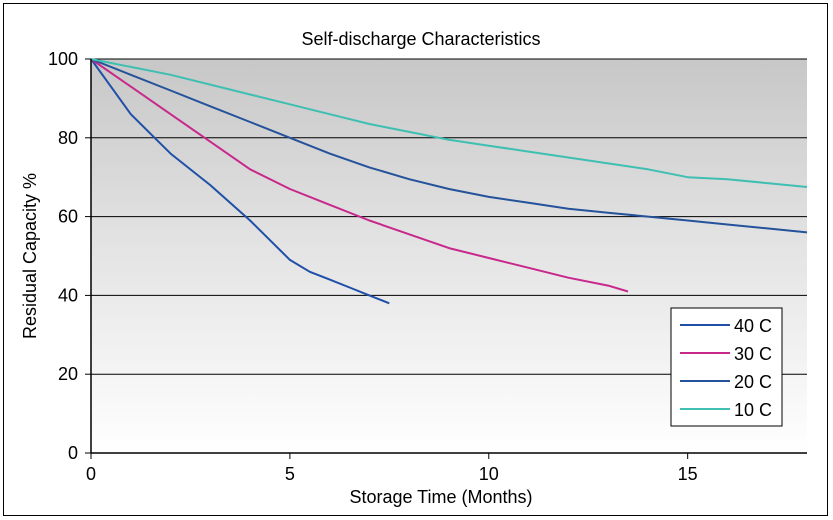 This screenshot has width=833, height=520. I want to click on legend: 40 C 30 C 20 C 10 C, so click(726, 367).